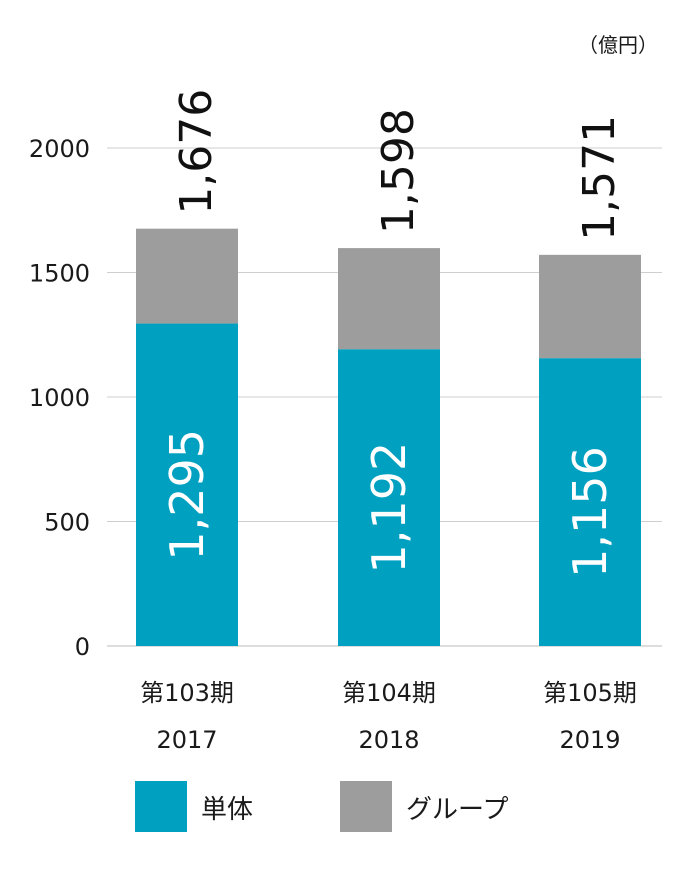 This screenshot has height=870, width=700. I want to click on segment-value-label: 1,295, so click(187, 495).